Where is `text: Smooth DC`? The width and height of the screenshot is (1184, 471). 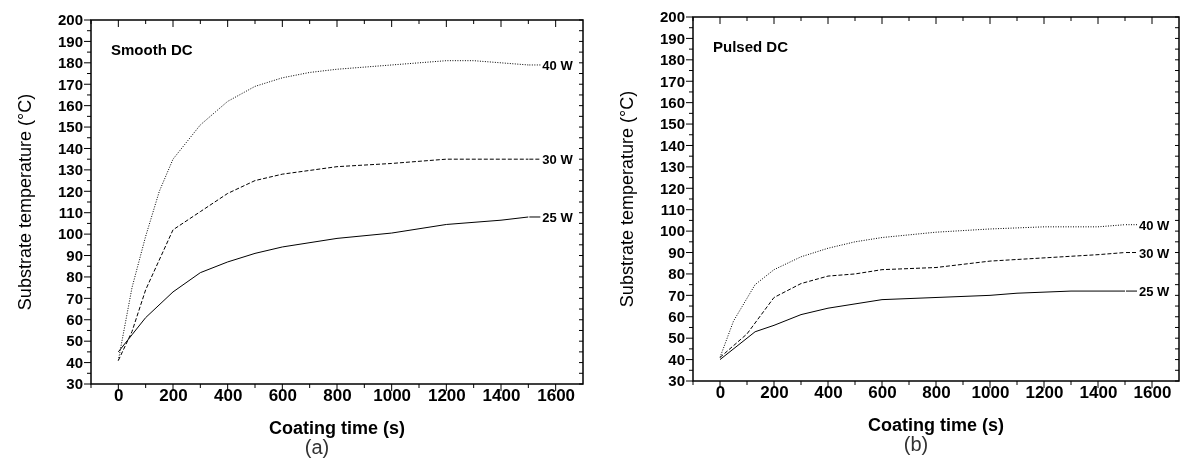
text: Smooth DC is located at coordinates (152, 49).